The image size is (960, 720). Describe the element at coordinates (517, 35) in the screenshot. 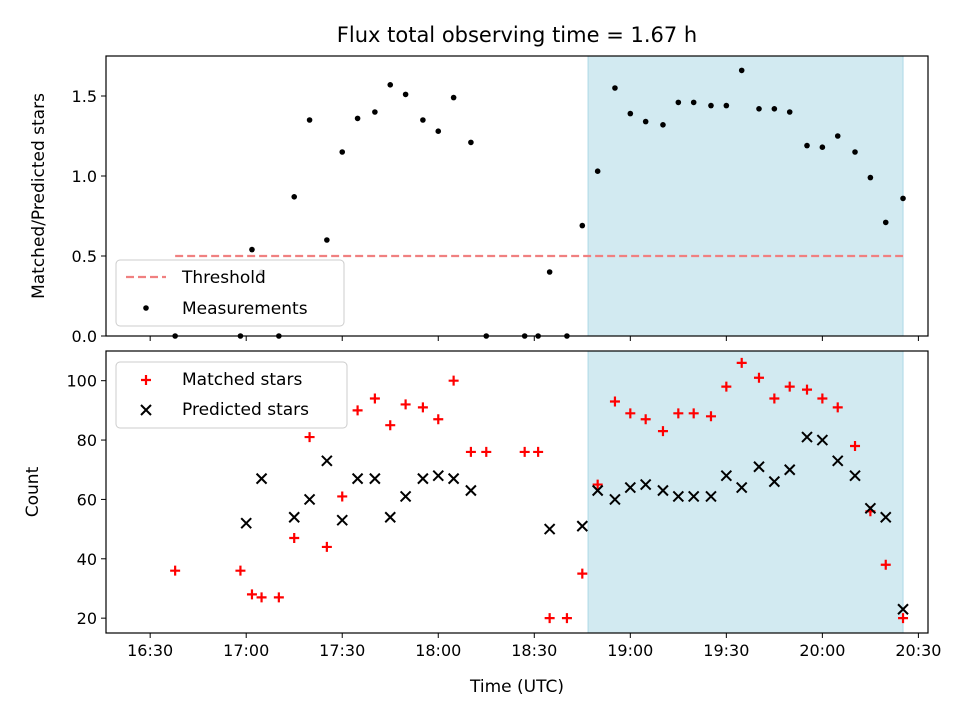

I see `chart-title: Flux total observing time = 1.67 h` at that location.